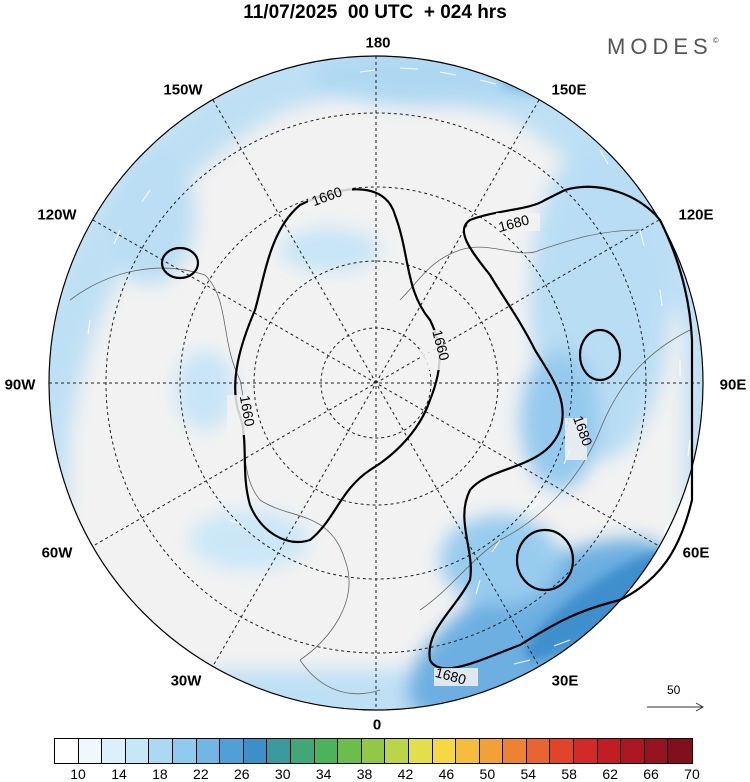  What do you see at coordinates (150, 215) in the screenshot?
I see `jet-core-northwest` at bounding box center [150, 215].